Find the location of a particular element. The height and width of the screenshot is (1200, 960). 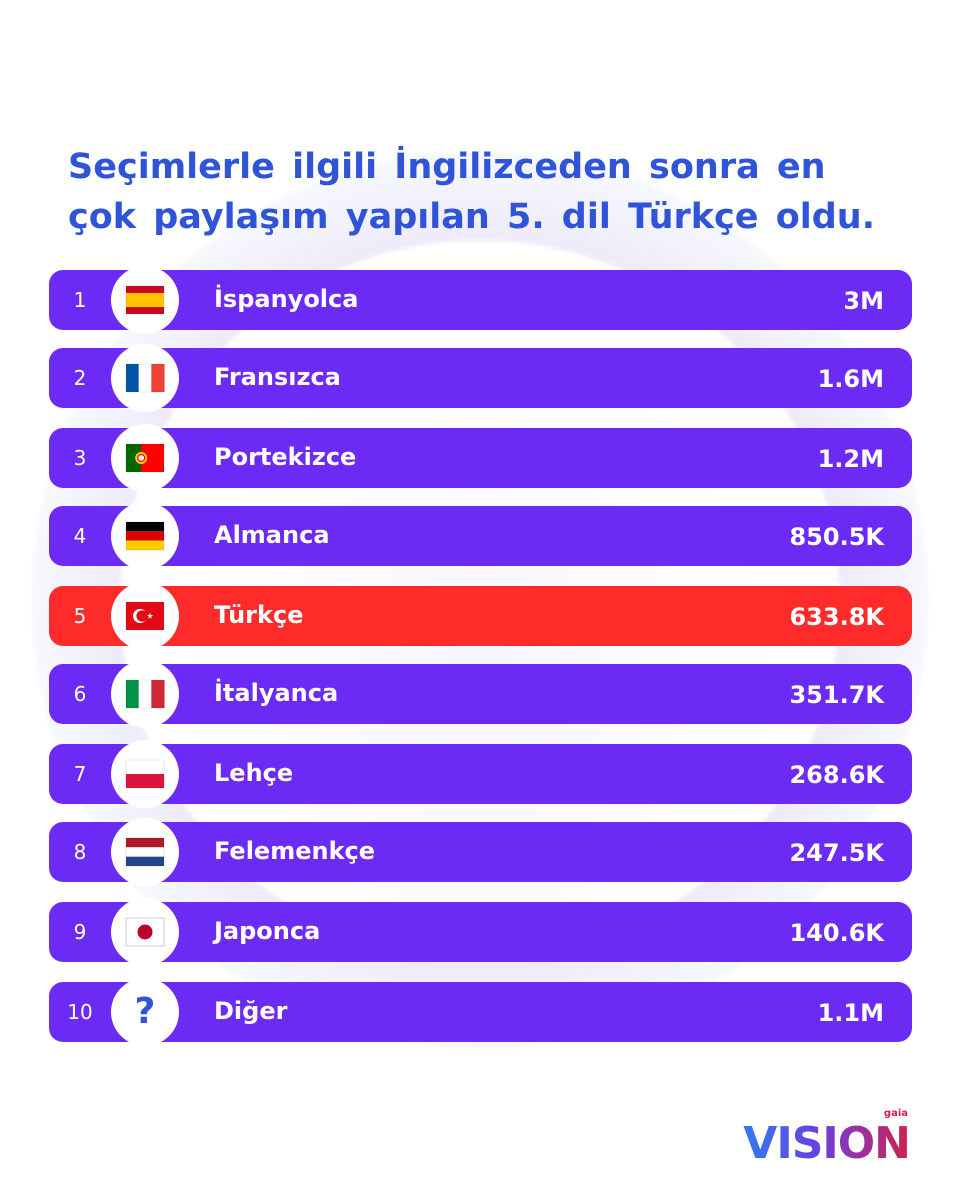

row-rank: 6 is located at coordinates (80, 694).